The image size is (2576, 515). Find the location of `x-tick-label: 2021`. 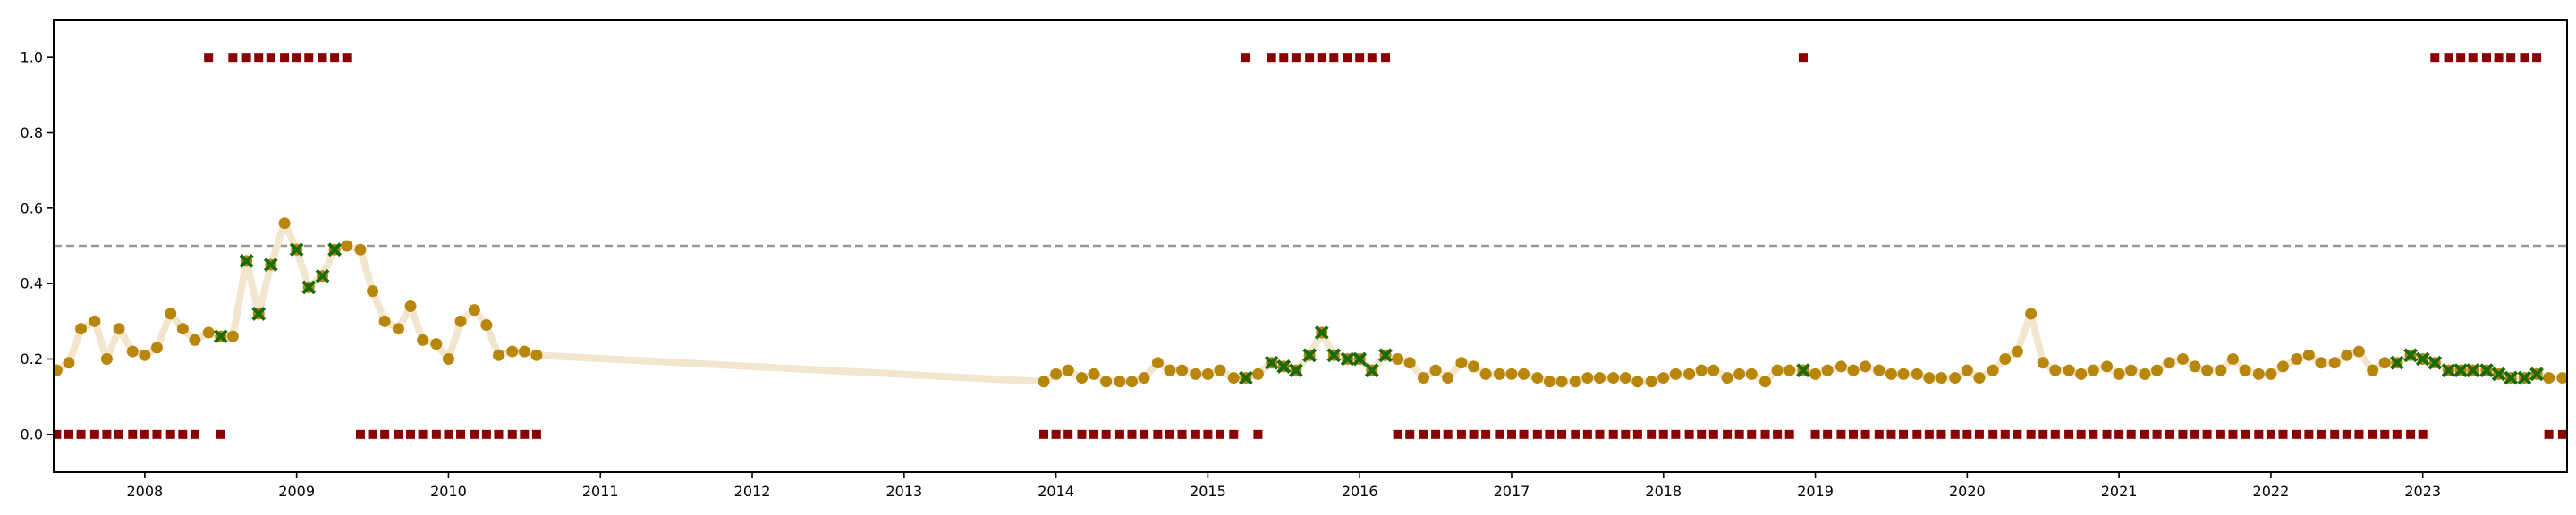

x-tick-label: 2021 is located at coordinates (2119, 491).